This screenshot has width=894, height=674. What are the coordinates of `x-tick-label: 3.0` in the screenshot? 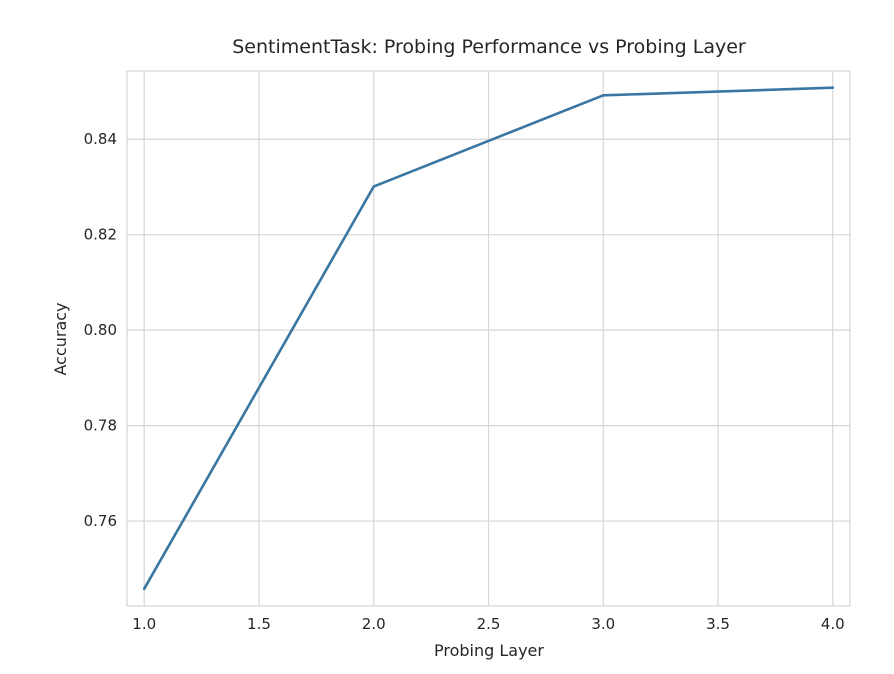 It's located at (603, 624).